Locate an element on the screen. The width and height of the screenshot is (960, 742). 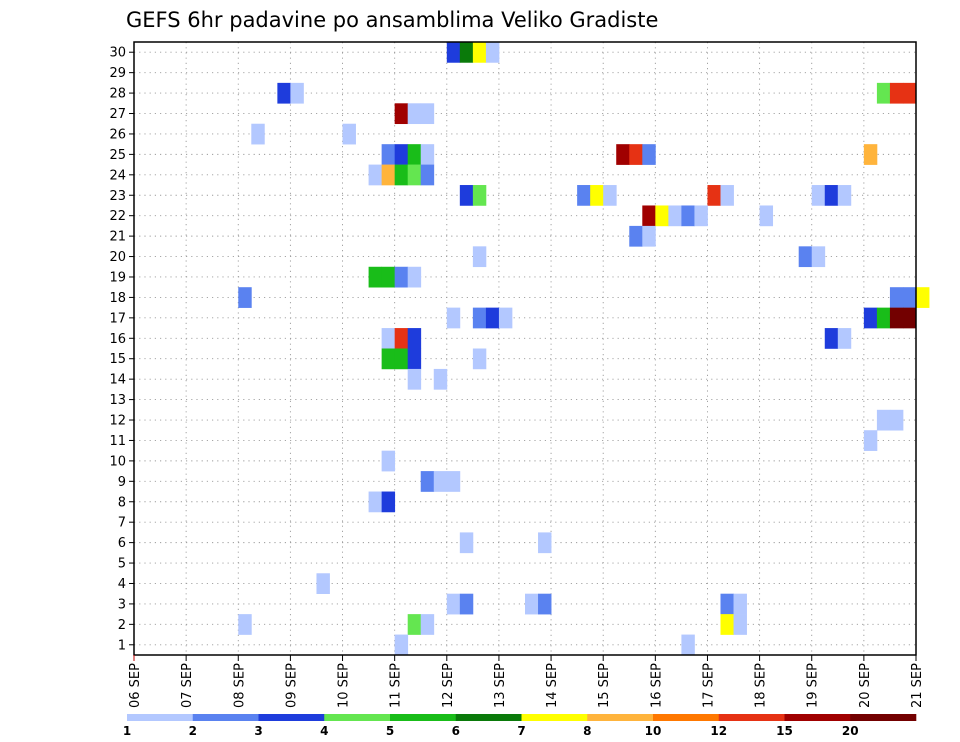
colorbar-label: 8 is located at coordinates (587, 731).